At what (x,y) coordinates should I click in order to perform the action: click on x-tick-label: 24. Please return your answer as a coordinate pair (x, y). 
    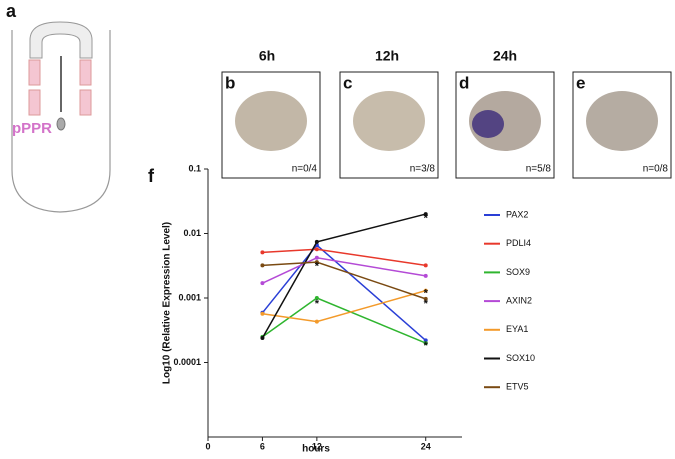
    Looking at the image, I should click on (426, 446).